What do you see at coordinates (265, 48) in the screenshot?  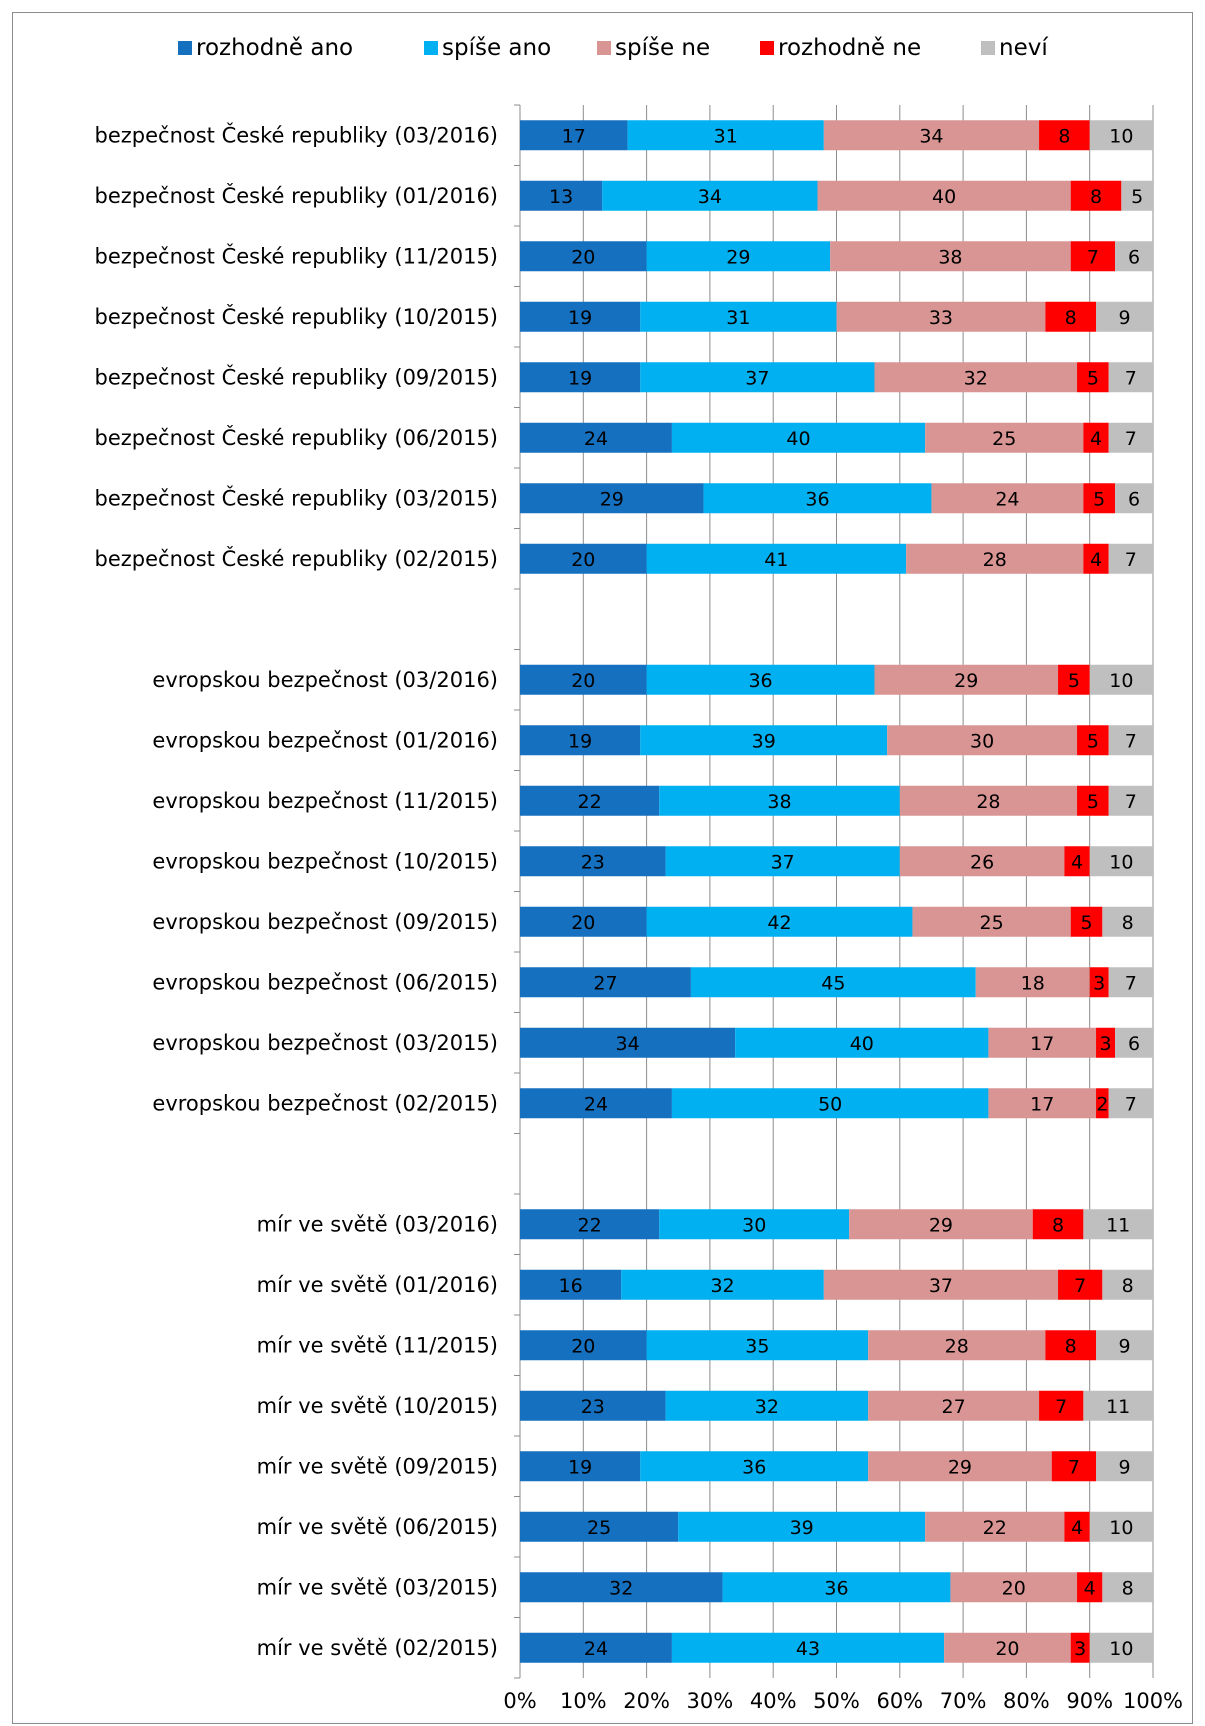 I see `legend-item: rozhodně ano` at bounding box center [265, 48].